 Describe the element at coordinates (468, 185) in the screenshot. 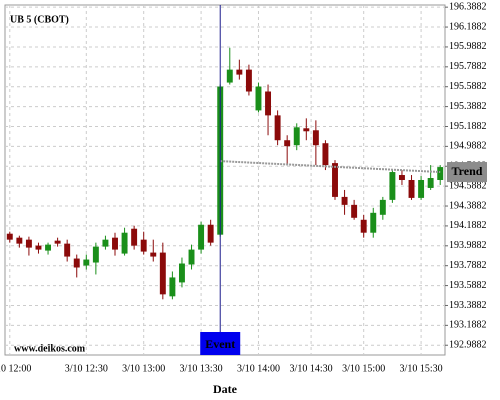

I see `y-tick-label: 194.5882` at that location.